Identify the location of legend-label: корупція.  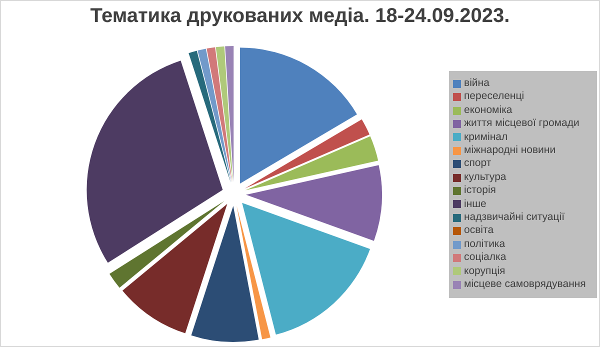
(485, 271).